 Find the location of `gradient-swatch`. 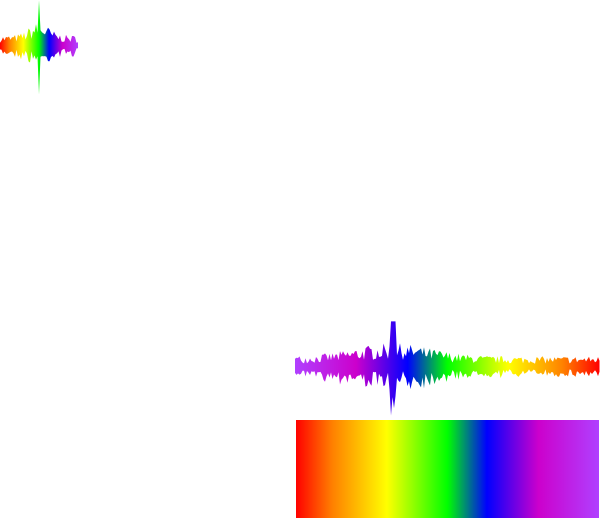

gradient-swatch is located at coordinates (447, 469).